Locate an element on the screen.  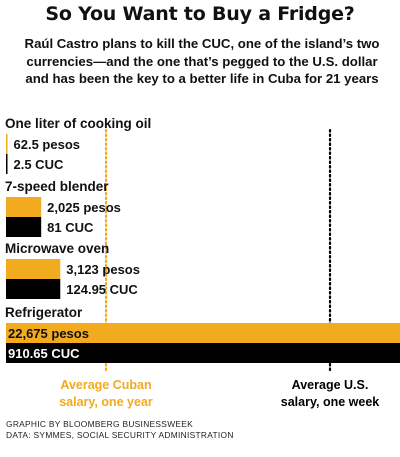
bar-cuc-one-liter-of-cooking-oil is located at coordinates (7, 164).